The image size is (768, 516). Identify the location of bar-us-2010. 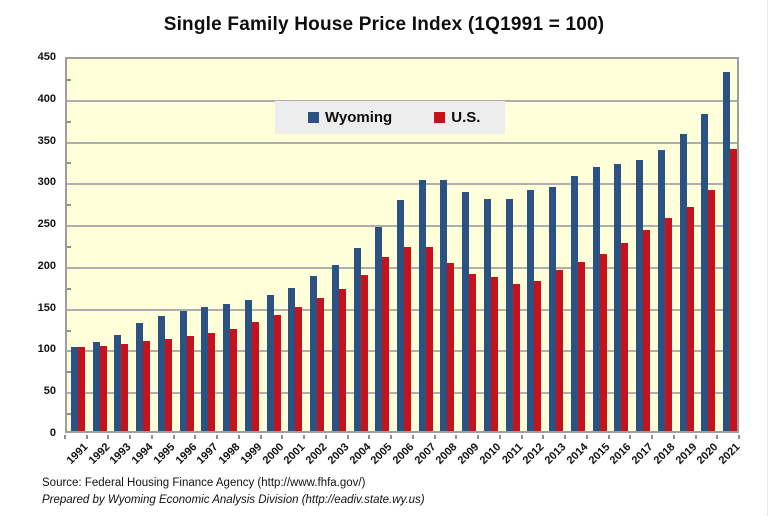
(494, 354).